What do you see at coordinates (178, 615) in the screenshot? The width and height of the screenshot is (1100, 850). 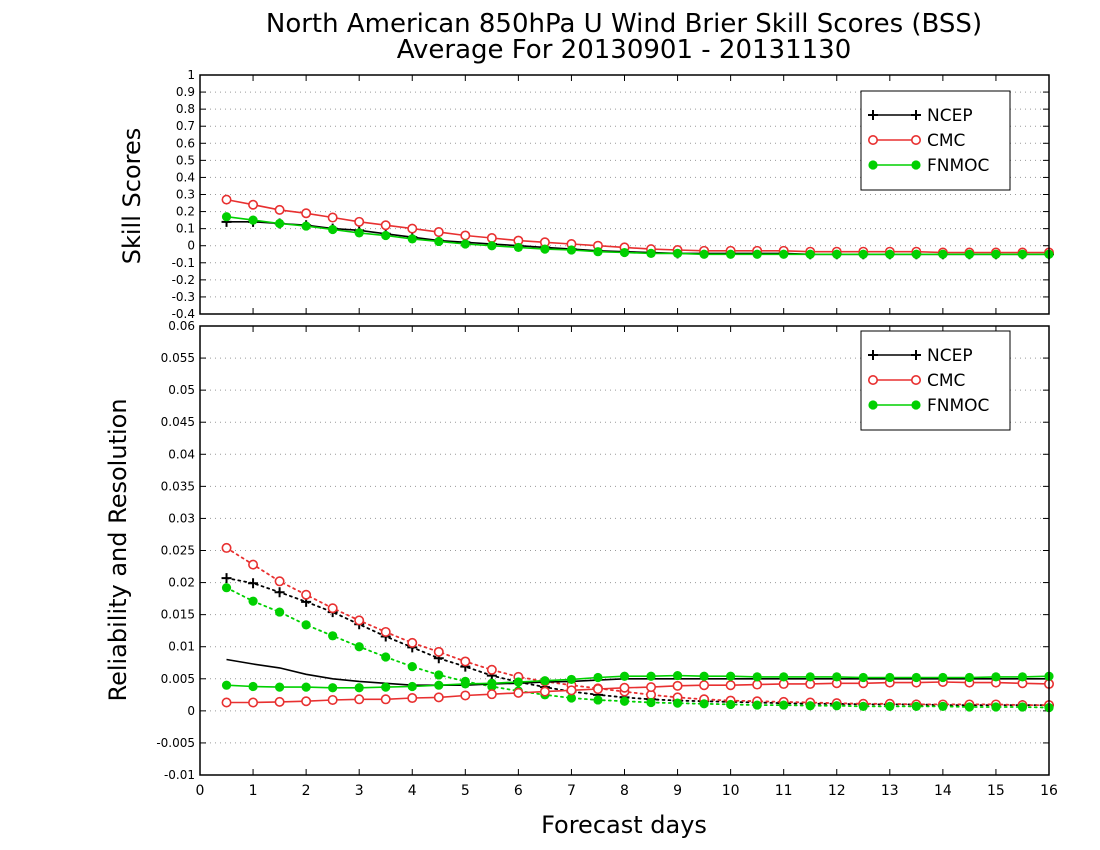 I see `y-tick-label-bottom: 0.015` at bounding box center [178, 615].